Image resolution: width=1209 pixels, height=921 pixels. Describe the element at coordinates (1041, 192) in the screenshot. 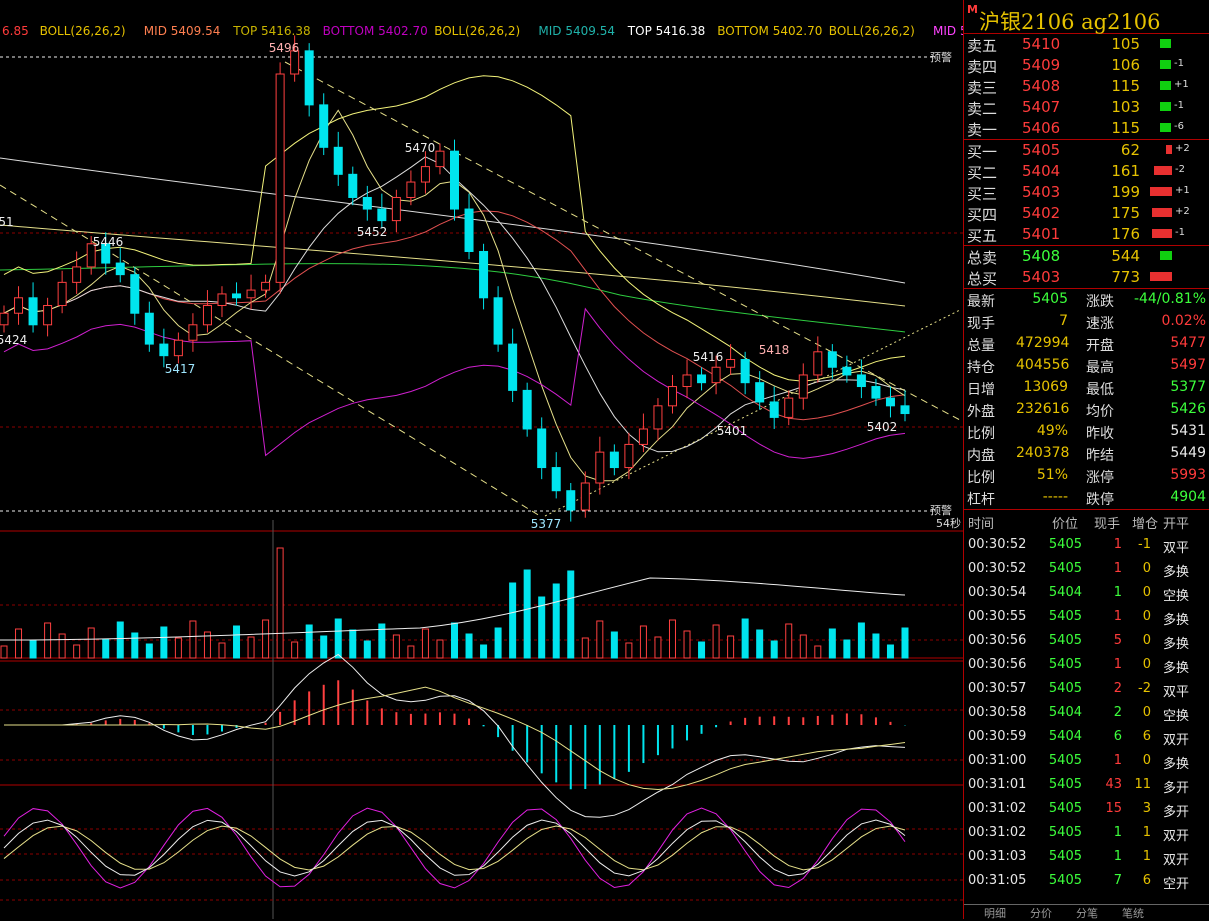

I see `bid-price: 5403` at that location.